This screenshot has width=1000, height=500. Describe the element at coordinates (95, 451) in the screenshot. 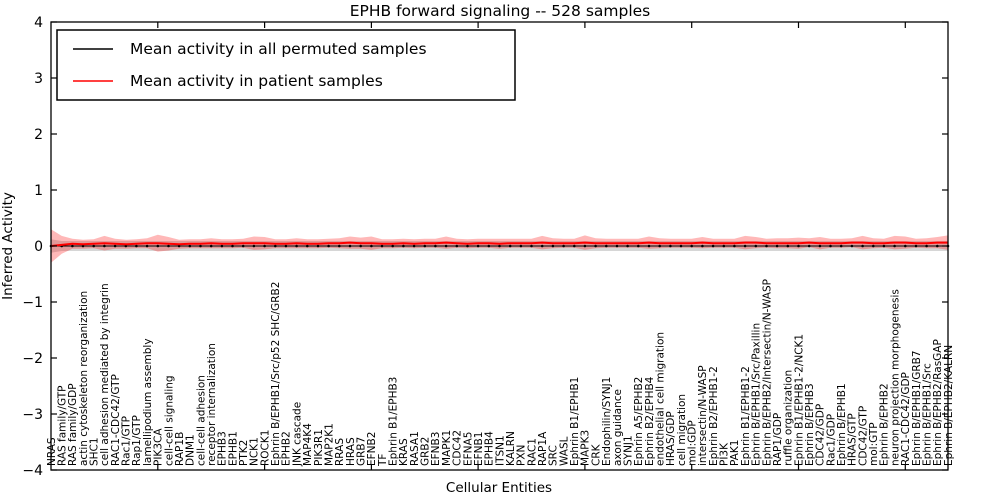

I see `x-tick-label: SHC1` at that location.